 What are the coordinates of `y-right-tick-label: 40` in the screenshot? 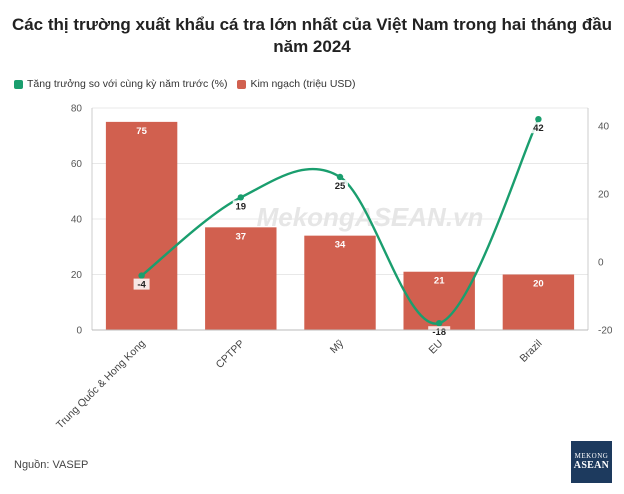 It's located at (604, 127).